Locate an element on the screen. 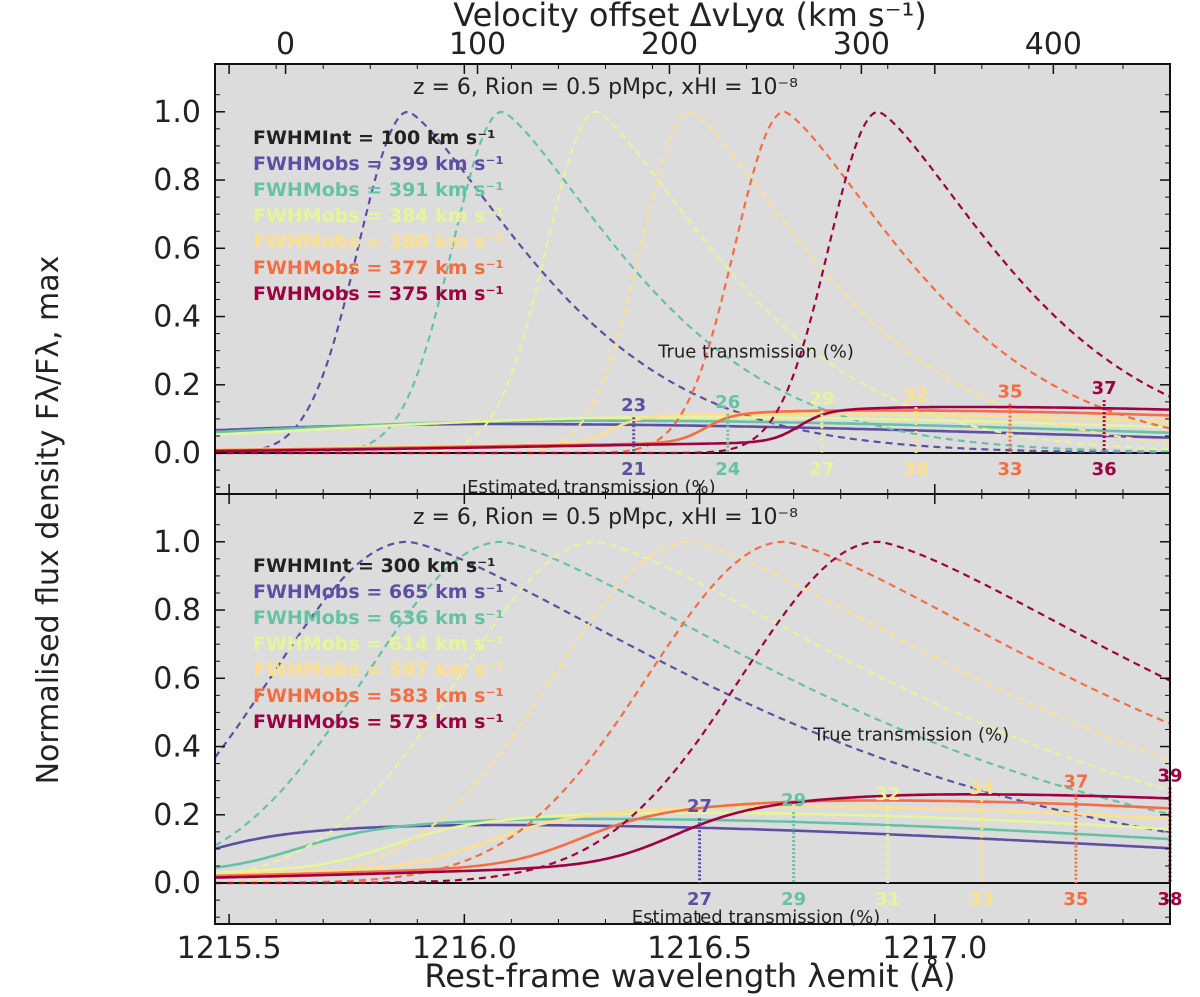 This screenshot has height=997, width=1200. legend-header: FWHMInt = 100 km s⁻¹ is located at coordinates (374, 138).